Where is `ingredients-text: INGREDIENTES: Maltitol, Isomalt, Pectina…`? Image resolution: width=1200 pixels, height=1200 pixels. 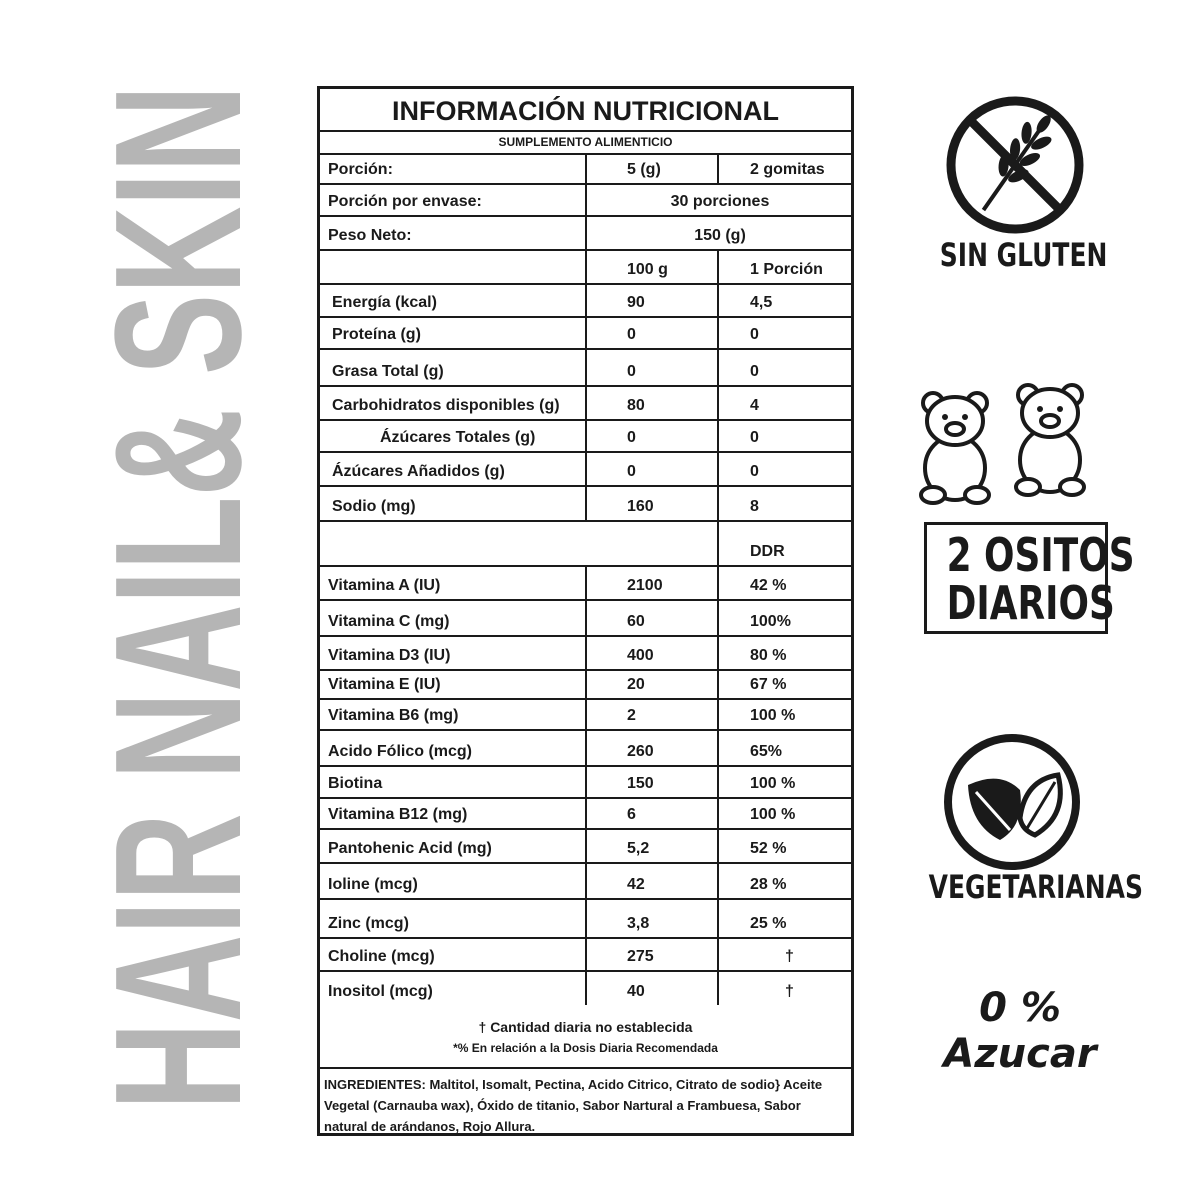 ingredients-text: INGREDIENTES: Maltitol, Isomalt, Pectina… is located at coordinates (573, 1105).